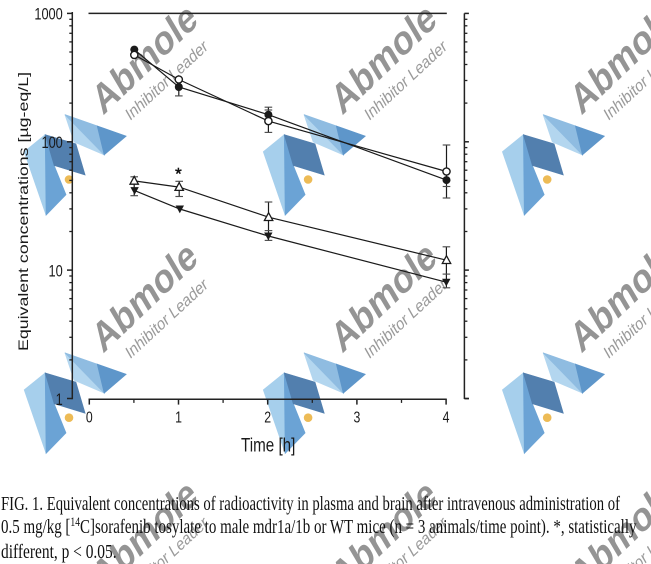 Image resolution: width=651 pixels, height=564 pixels. I want to click on svg-text: 2, so click(267, 417).